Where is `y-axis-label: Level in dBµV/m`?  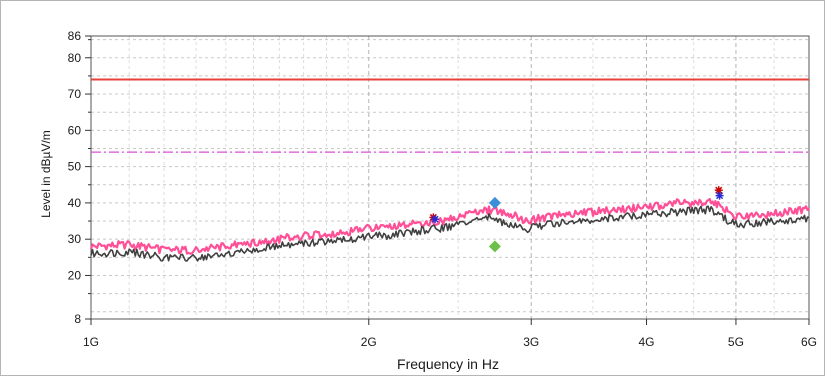 y-axis-label: Level in dBµV/m is located at coordinates (46, 174).